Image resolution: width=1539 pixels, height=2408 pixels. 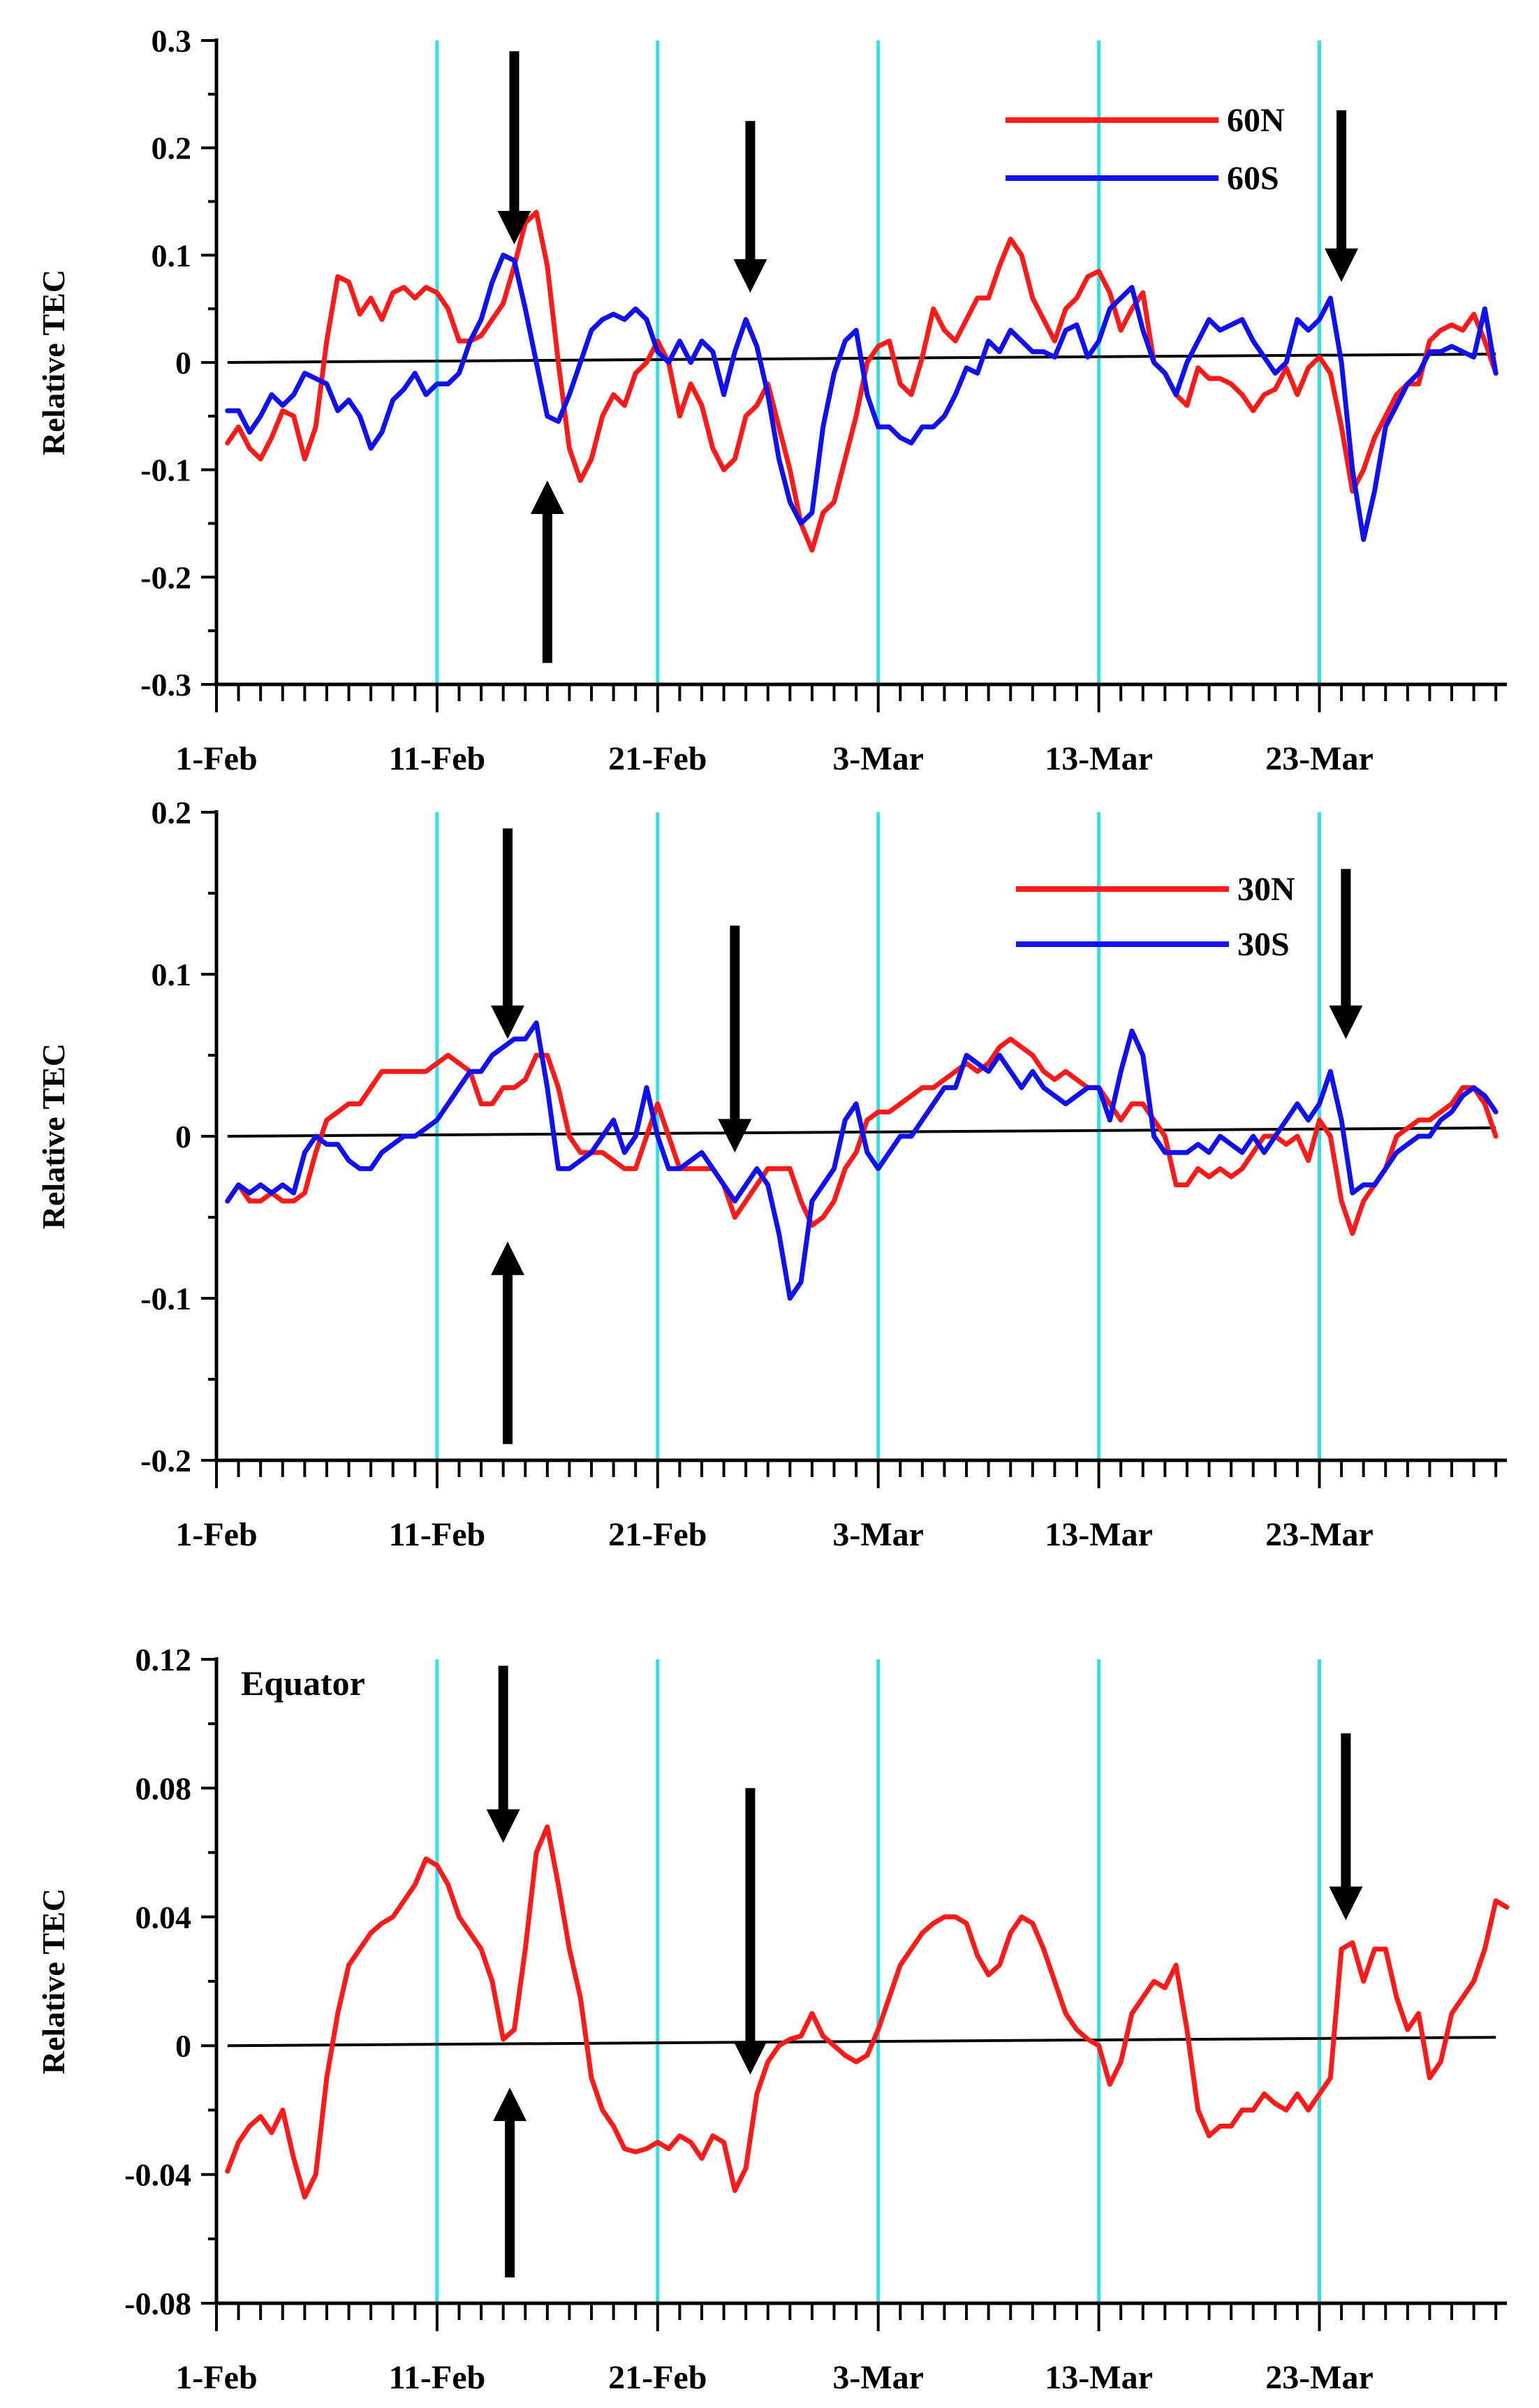 What do you see at coordinates (1253, 178) in the screenshot?
I see `legend-label: 60S` at bounding box center [1253, 178].